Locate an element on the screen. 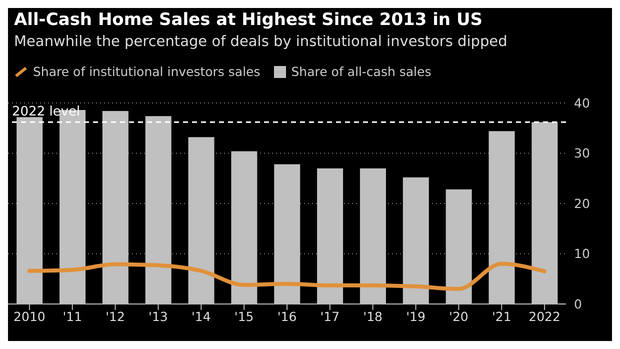  legend-label: Share of institutional investors sales is located at coordinates (146, 71).